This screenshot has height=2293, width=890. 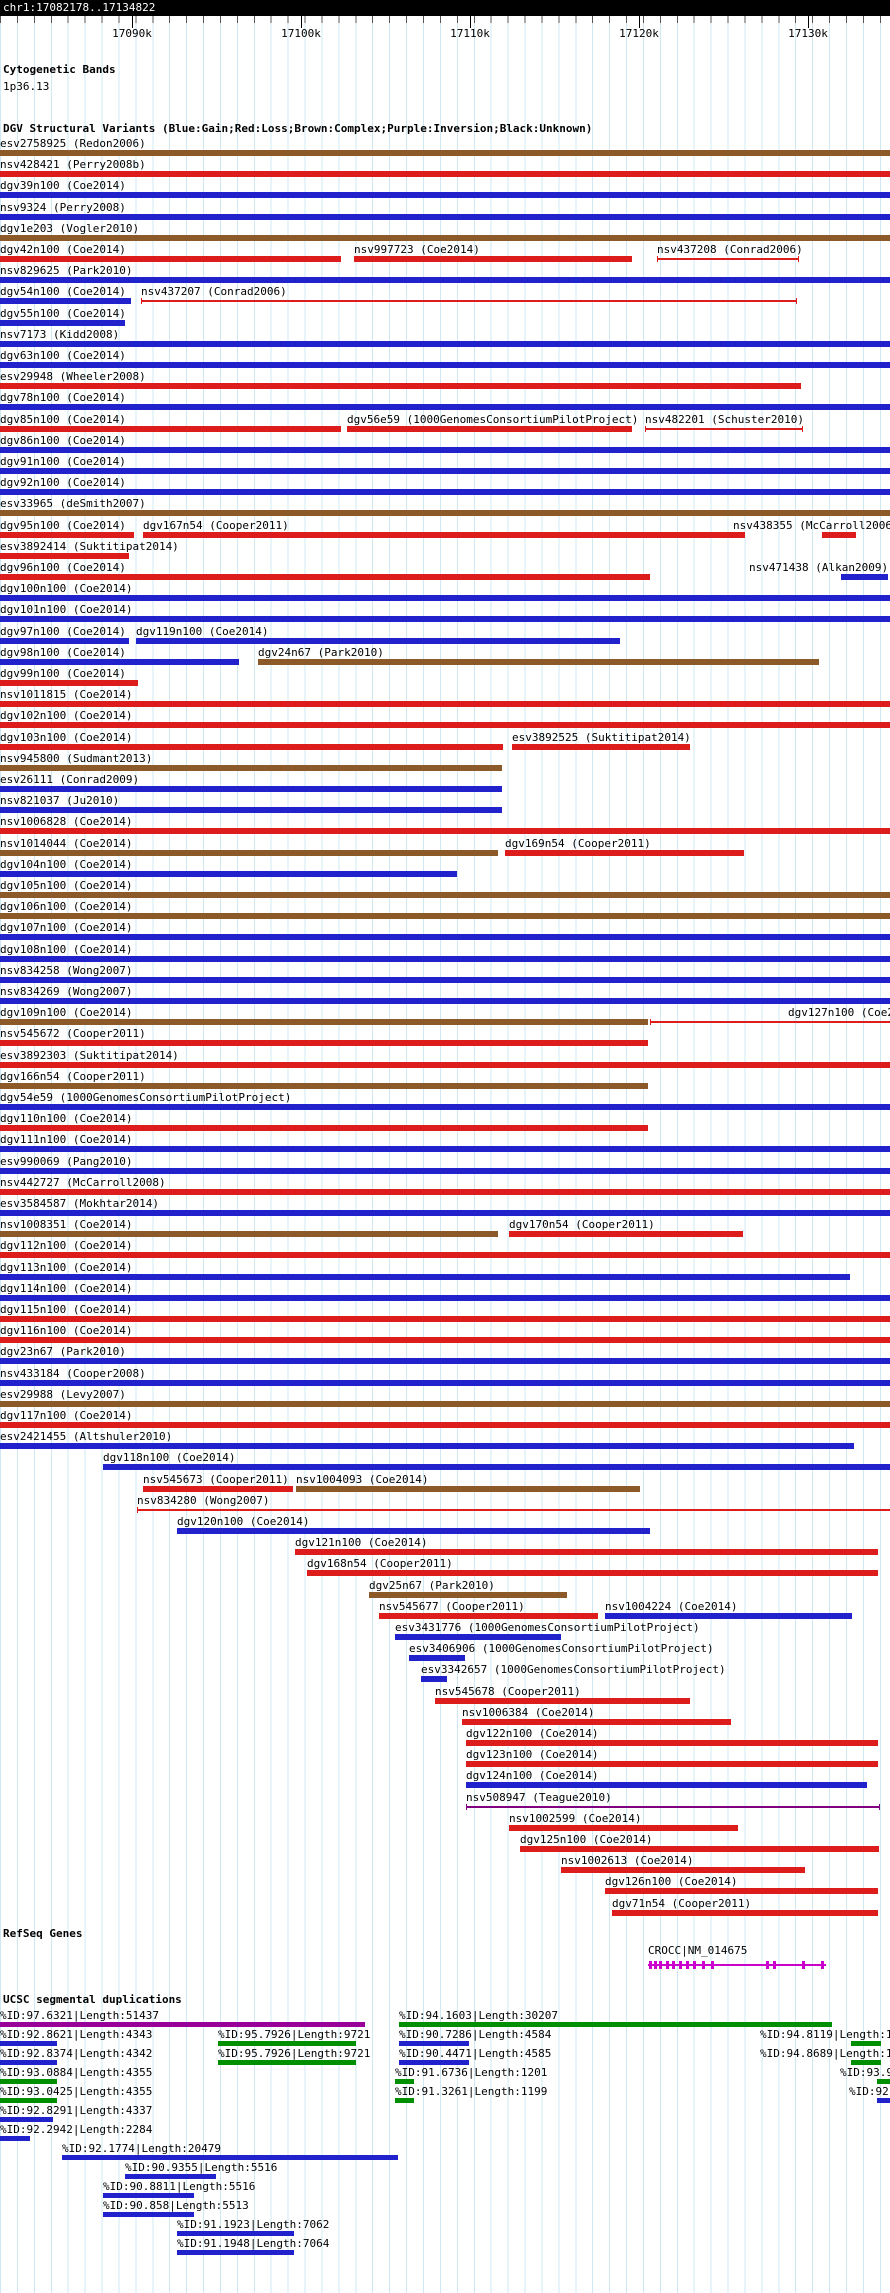 I want to click on segdup-label: %ID:90.9355|Length:5516, so click(x=201, y=2167).